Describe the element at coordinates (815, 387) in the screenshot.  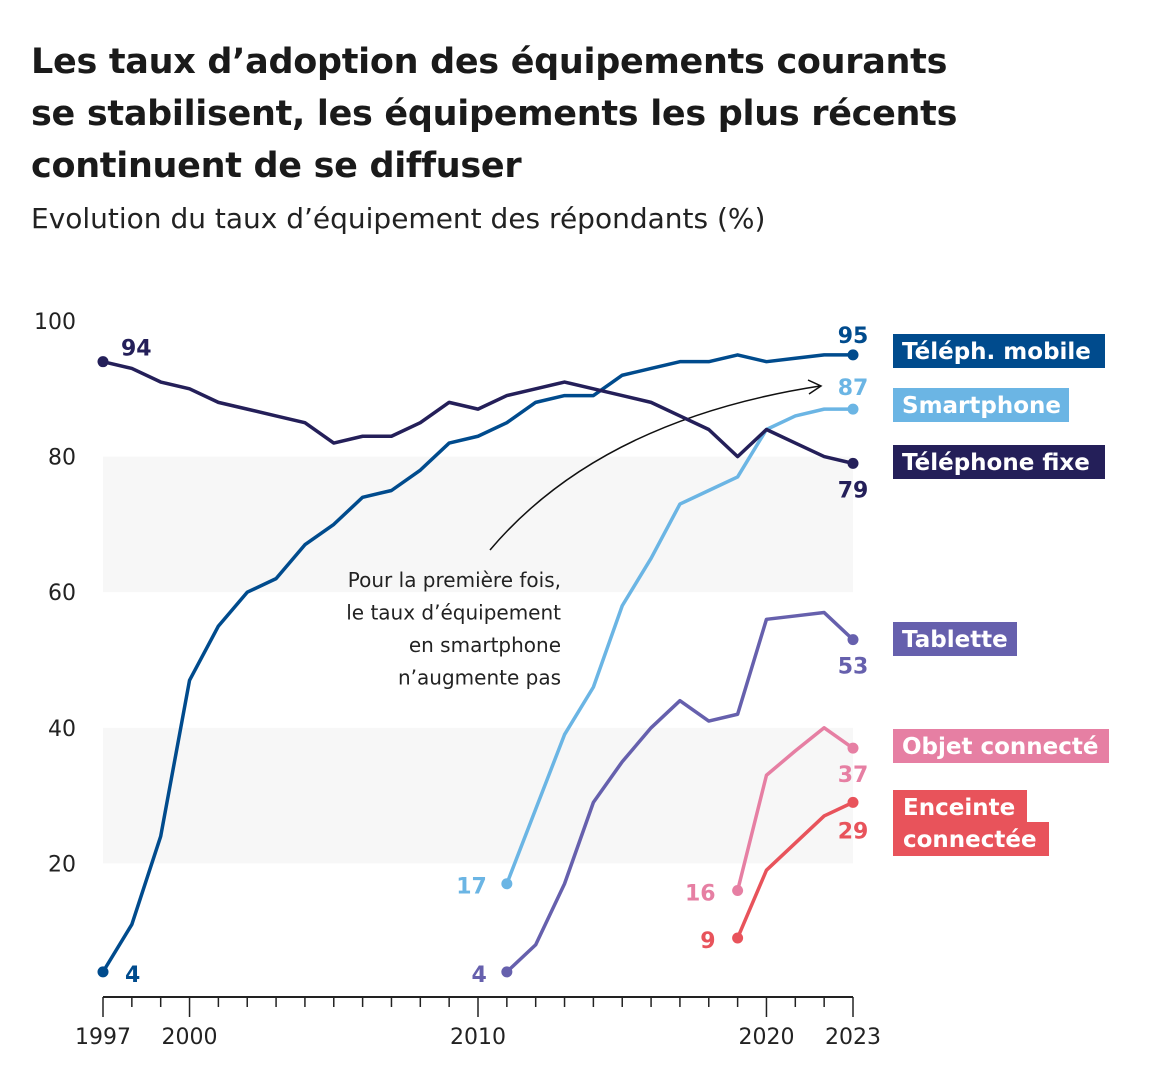
I see `arrow-head-icon` at that location.